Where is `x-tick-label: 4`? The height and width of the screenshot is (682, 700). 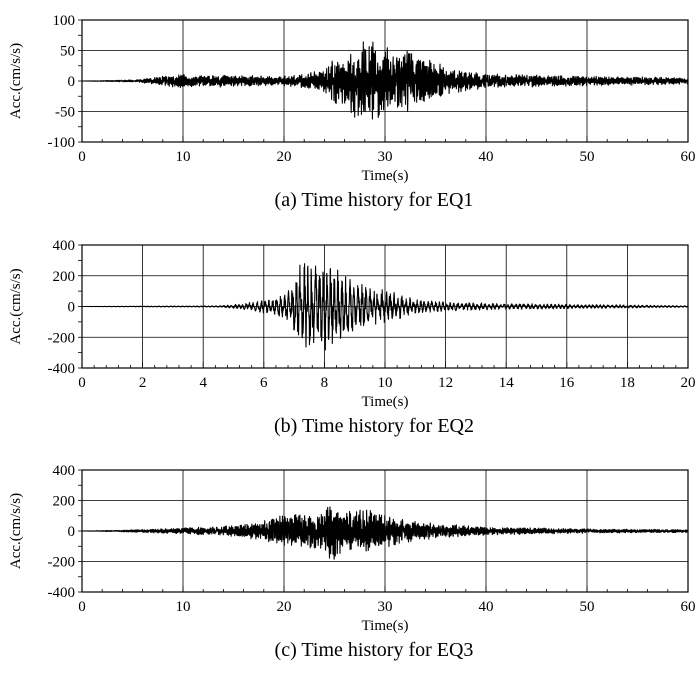 x-tick-label: 4 is located at coordinates (203, 383).